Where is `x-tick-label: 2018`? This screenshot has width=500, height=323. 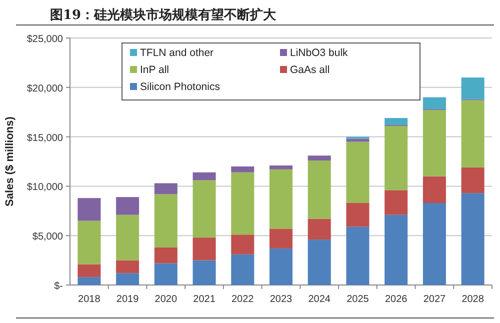
x-tick-label: 2018 is located at coordinates (89, 299).